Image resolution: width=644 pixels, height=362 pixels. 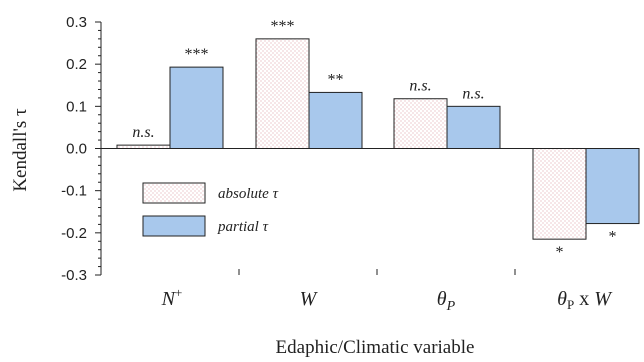 I want to click on legend-swatch-absolute, so click(x=174, y=193).